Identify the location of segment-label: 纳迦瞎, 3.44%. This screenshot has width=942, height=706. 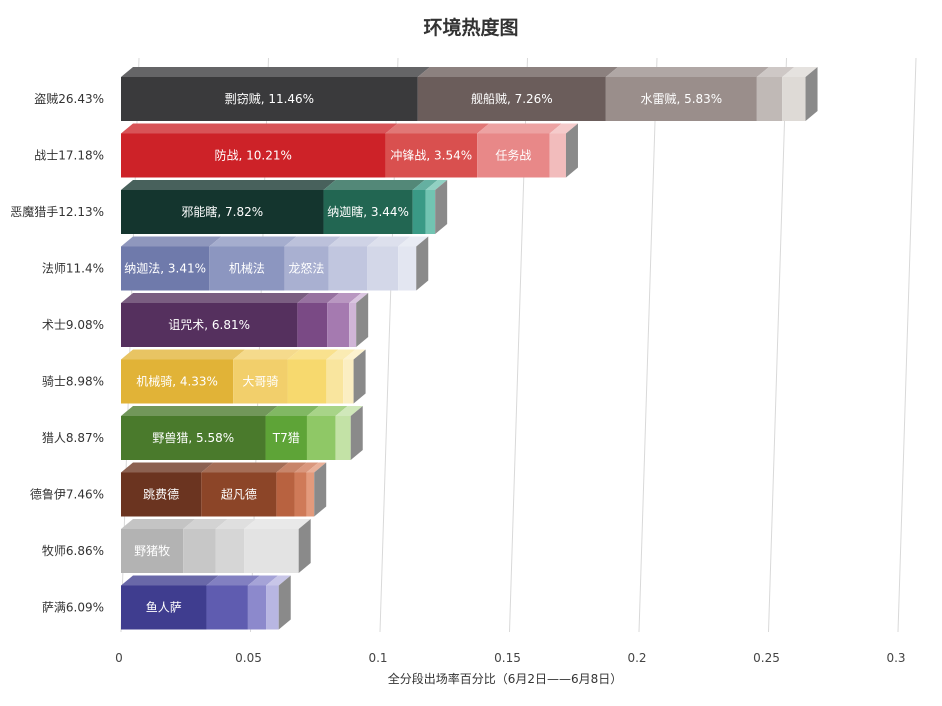
(368, 211).